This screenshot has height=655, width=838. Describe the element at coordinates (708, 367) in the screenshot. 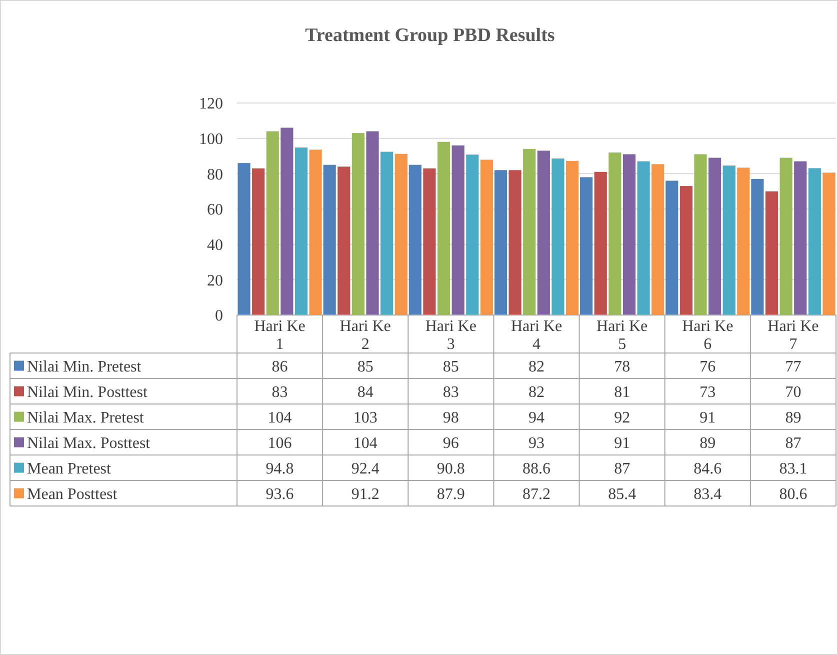

I see `data-label: 76` at that location.